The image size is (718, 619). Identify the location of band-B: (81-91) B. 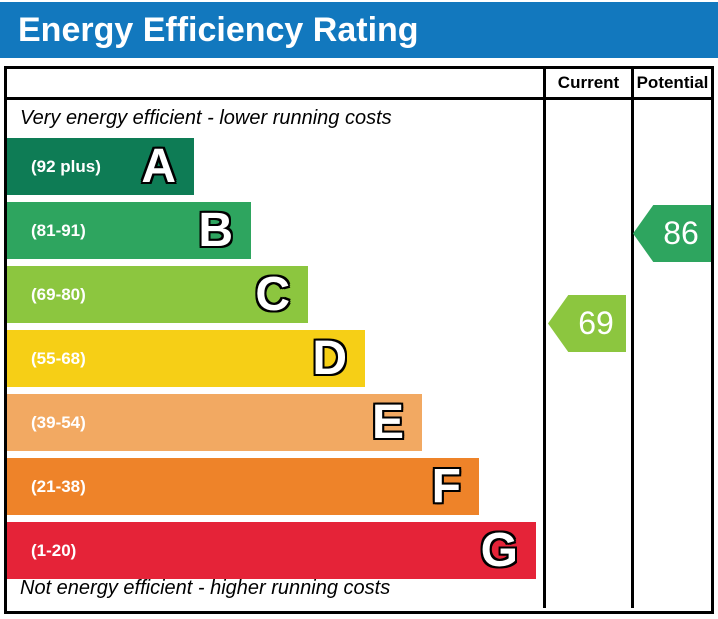
(129, 230).